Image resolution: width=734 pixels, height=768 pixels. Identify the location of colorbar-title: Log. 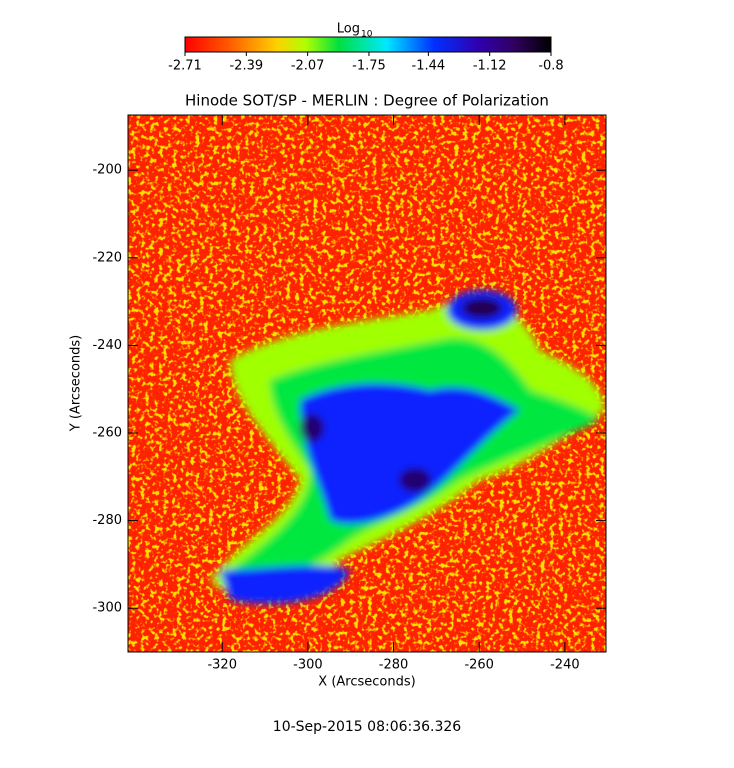
(348, 29).